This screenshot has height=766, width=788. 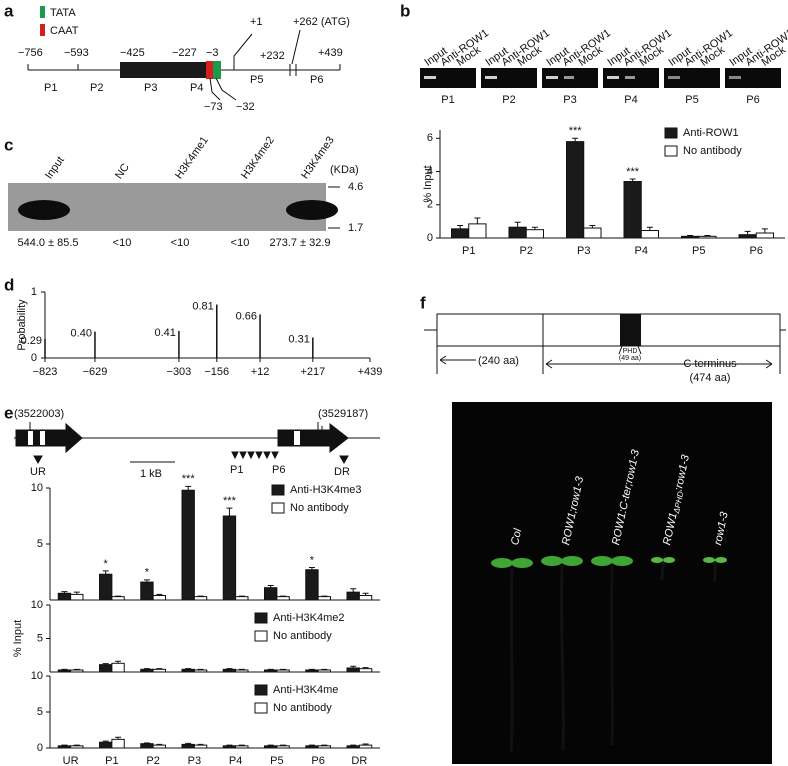 What do you see at coordinates (22, 325) in the screenshot?
I see `y-axis-label: Probability` at bounding box center [22, 325].